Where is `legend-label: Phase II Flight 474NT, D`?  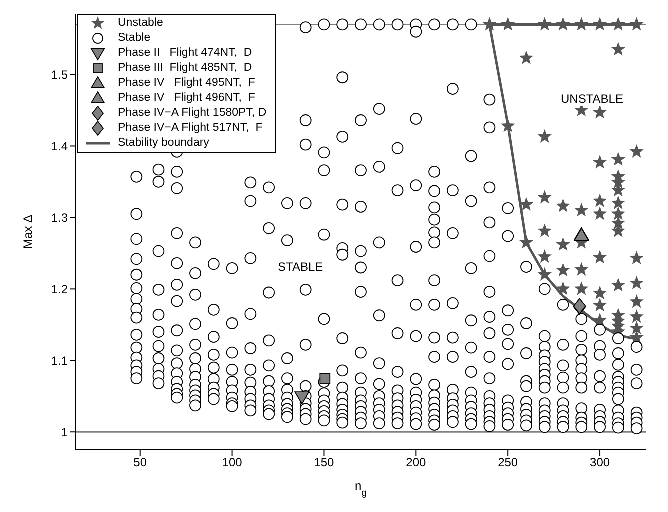 legend-label: Phase II Flight 474NT, D is located at coordinates (185, 53).